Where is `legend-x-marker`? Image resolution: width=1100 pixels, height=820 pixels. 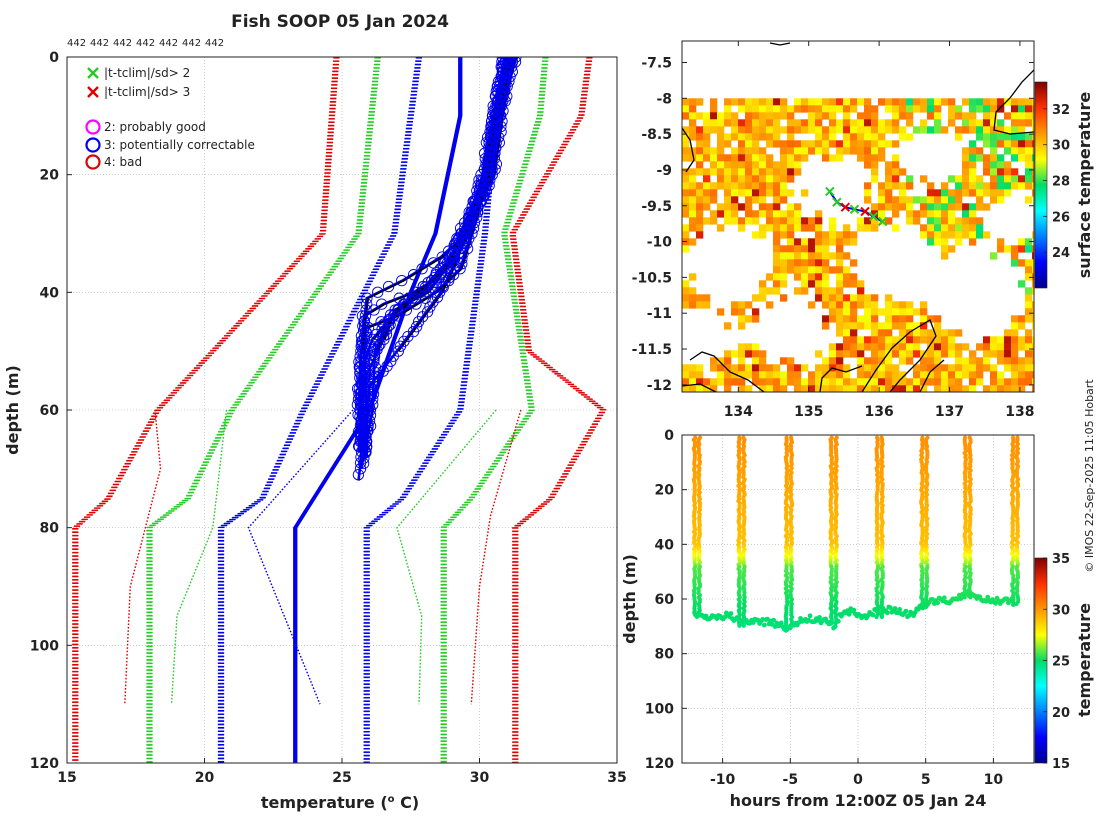 legend-x-marker is located at coordinates (93, 73).